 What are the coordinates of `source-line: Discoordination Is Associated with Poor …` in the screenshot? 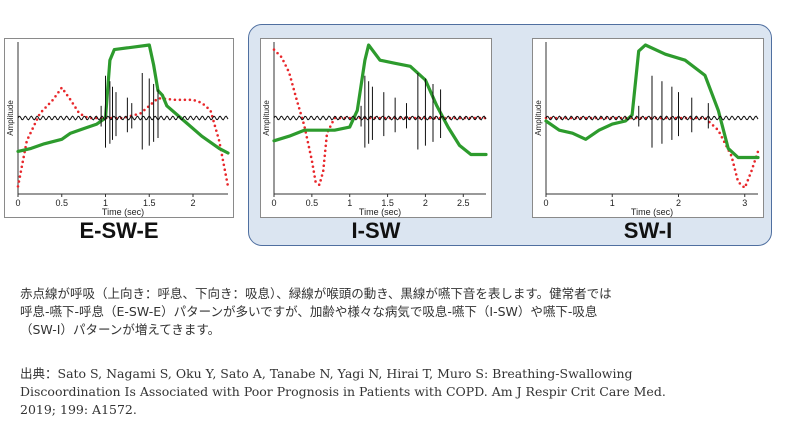 It's located at (343, 391).